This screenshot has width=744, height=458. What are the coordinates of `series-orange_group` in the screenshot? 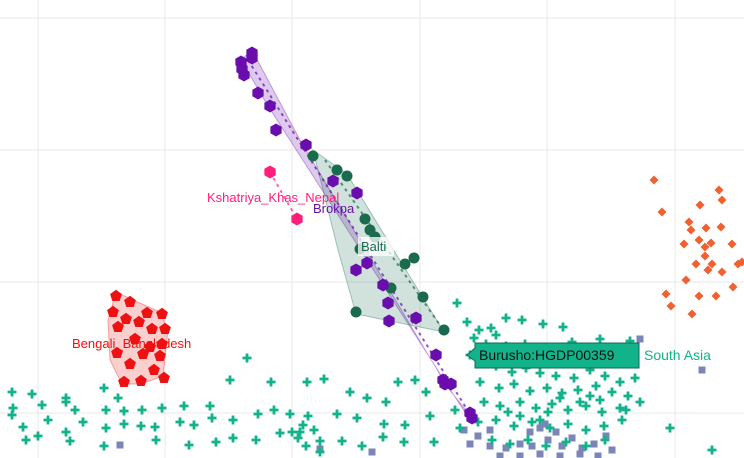 It's located at (696, 247).